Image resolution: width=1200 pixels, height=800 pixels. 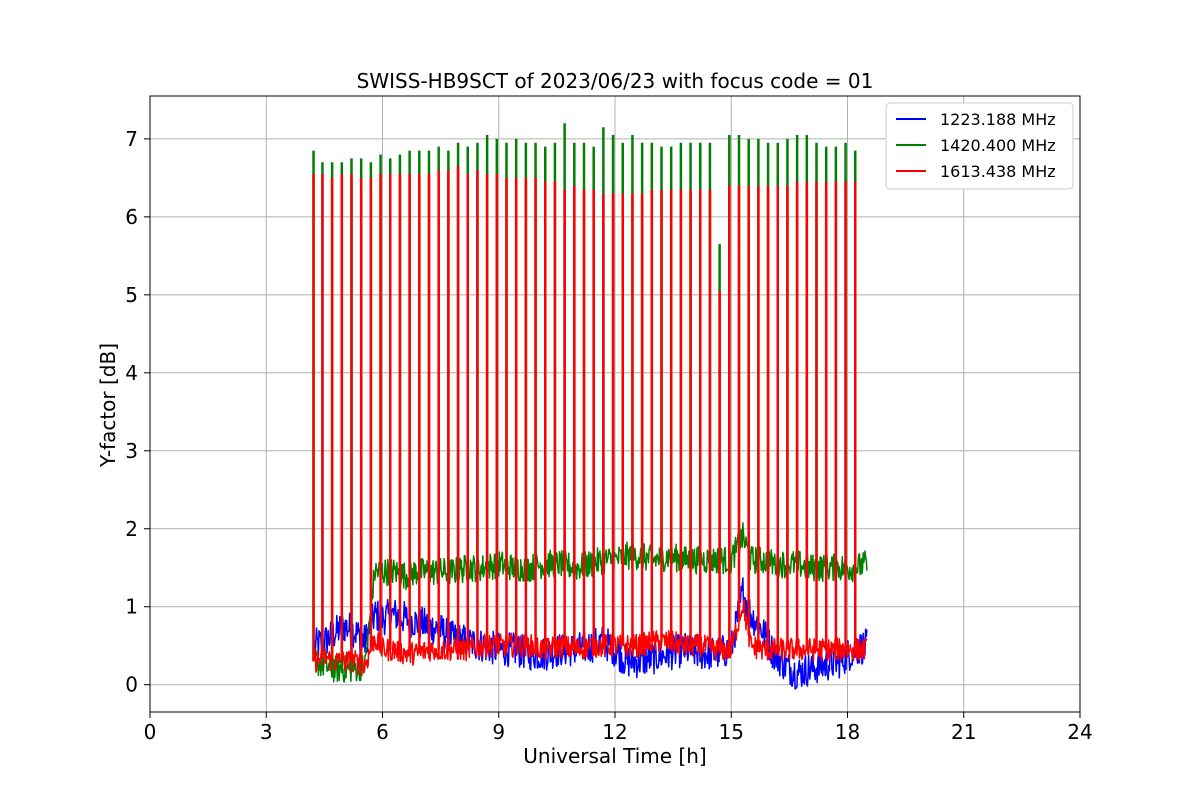 I want to click on x-tick-label: 9, so click(x=498, y=732).